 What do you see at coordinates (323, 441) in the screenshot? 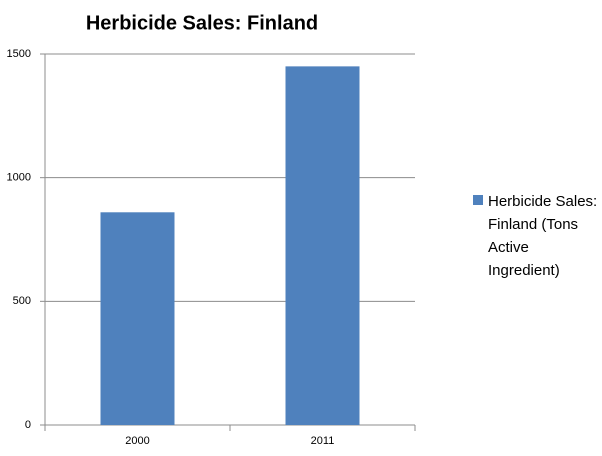
I see `x-tick-label: 2011` at bounding box center [323, 441].